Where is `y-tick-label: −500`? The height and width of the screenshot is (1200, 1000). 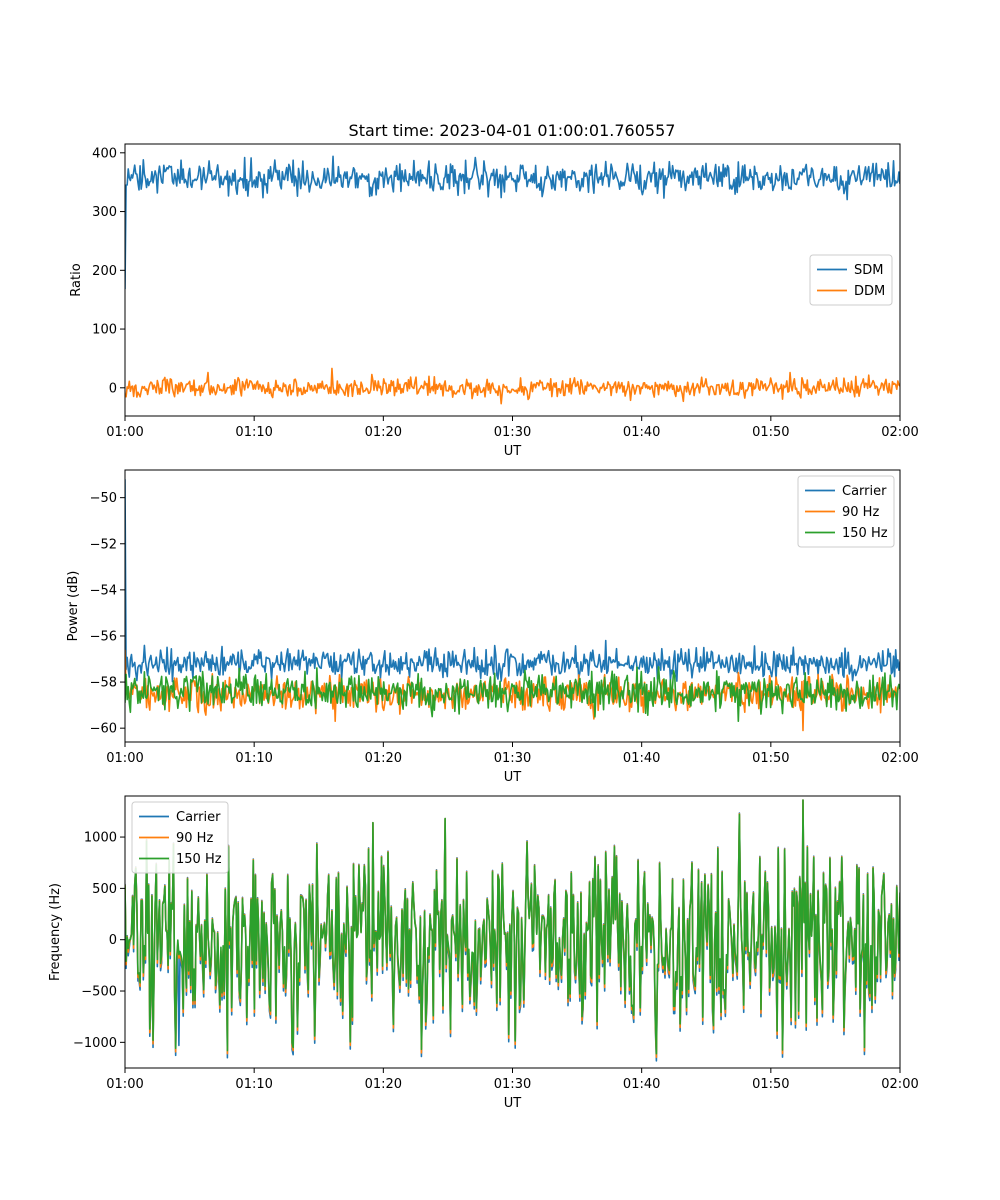 y-tick-label: −500 is located at coordinates (99, 992).